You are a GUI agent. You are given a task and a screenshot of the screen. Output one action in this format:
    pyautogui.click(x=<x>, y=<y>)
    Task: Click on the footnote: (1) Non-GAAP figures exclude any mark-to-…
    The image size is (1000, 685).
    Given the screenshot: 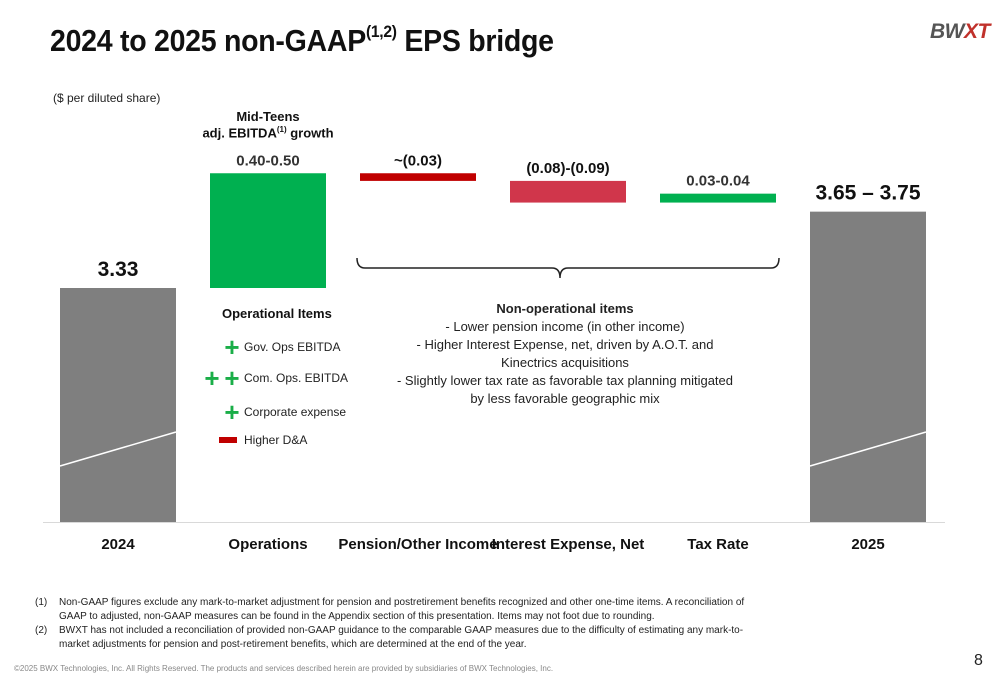 What is the action you would take?
    pyautogui.click(x=390, y=609)
    